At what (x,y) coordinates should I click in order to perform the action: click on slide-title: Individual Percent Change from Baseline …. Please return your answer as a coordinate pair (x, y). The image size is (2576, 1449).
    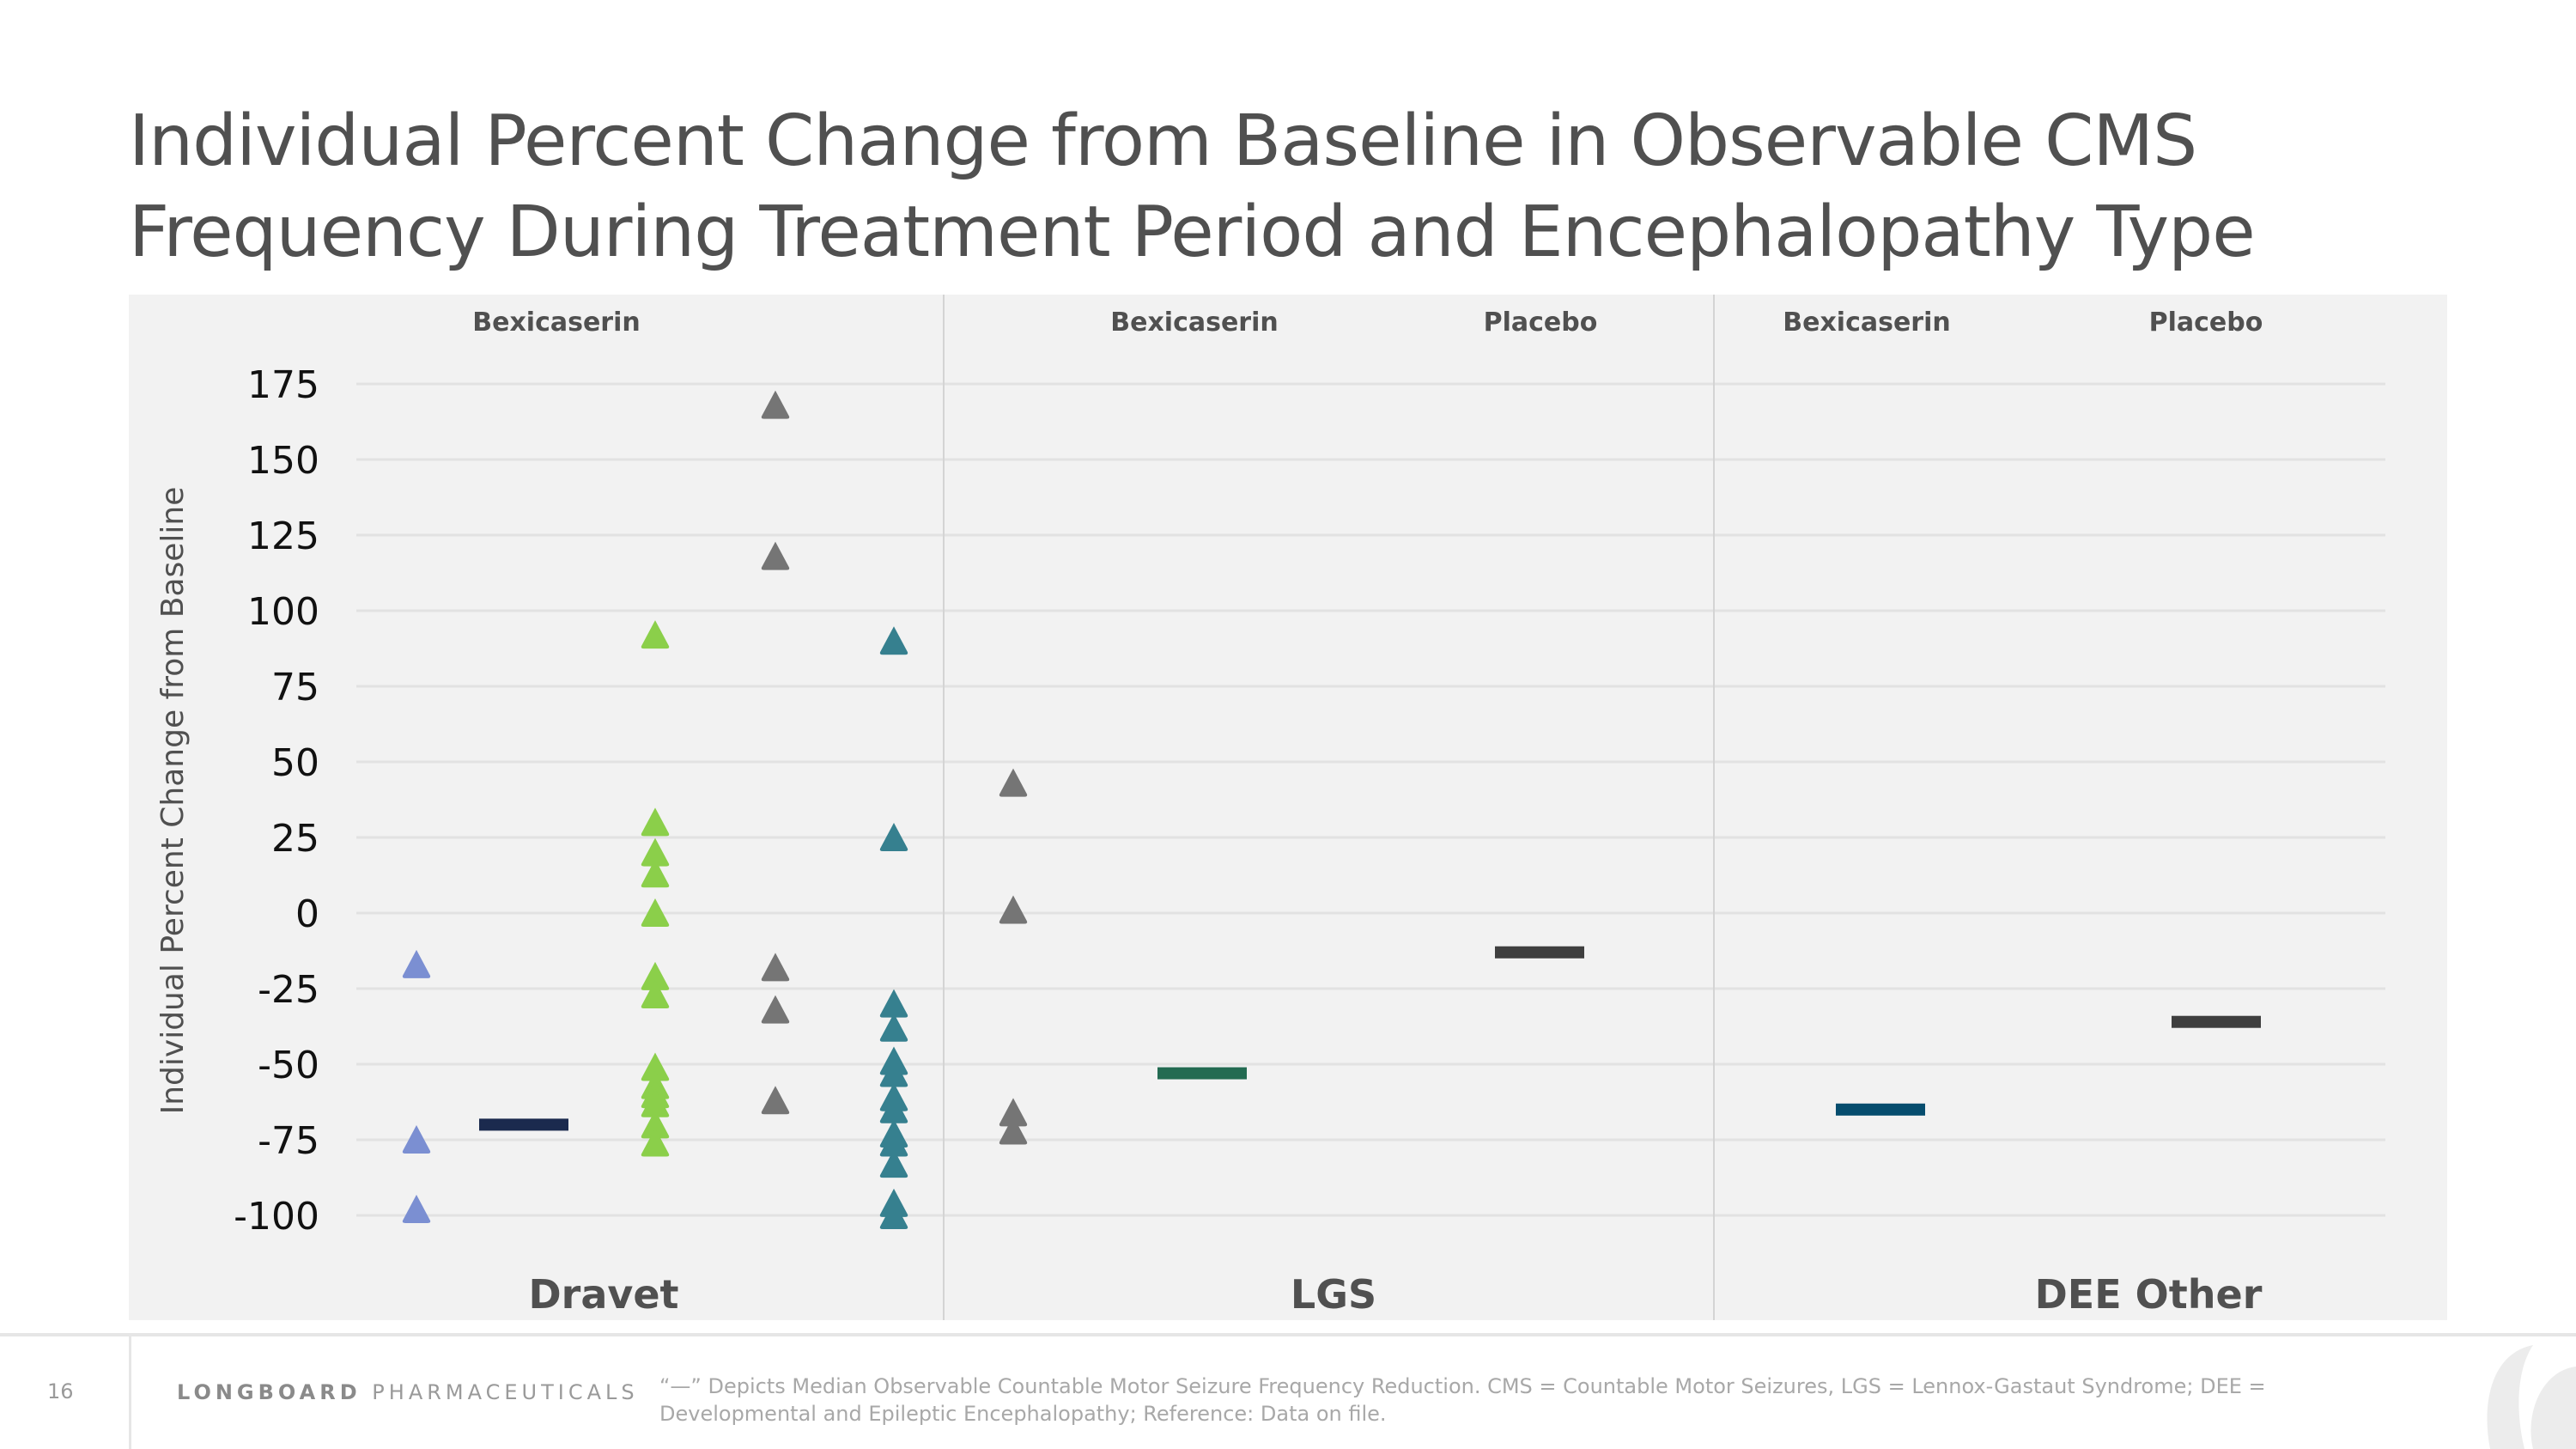
    Looking at the image, I should click on (1192, 187).